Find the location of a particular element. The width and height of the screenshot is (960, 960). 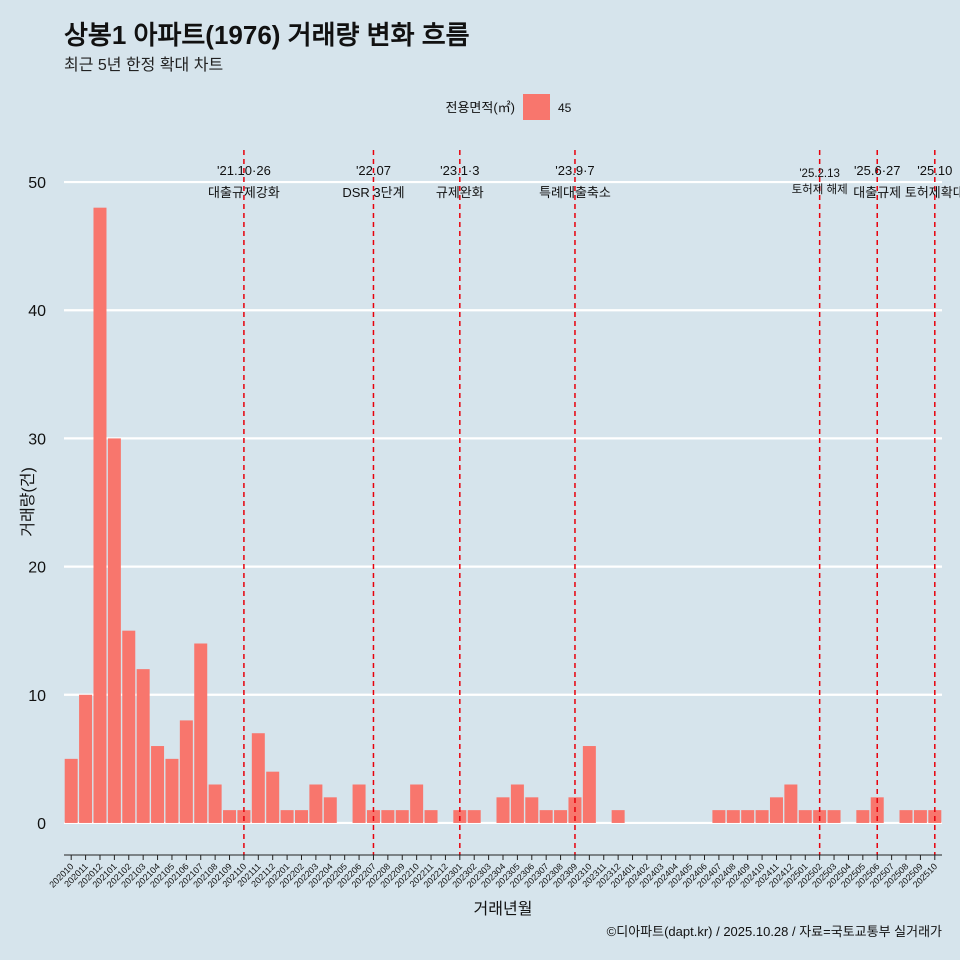

legend-title: 전용면적(㎡) is located at coordinates (481, 107).